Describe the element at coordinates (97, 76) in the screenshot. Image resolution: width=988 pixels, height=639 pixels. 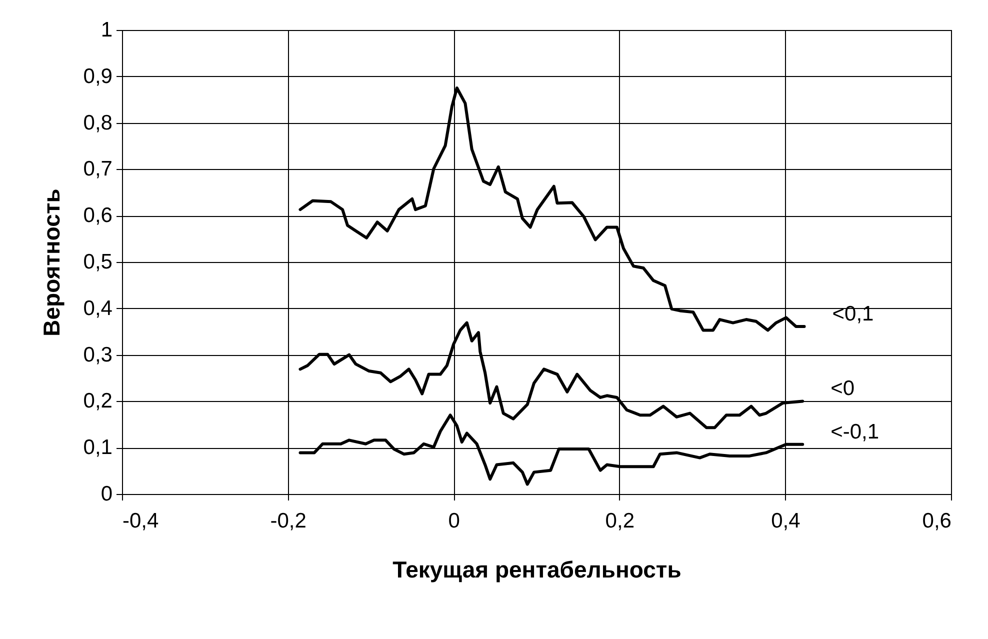
I see `y-tick-label: 0,9` at that location.